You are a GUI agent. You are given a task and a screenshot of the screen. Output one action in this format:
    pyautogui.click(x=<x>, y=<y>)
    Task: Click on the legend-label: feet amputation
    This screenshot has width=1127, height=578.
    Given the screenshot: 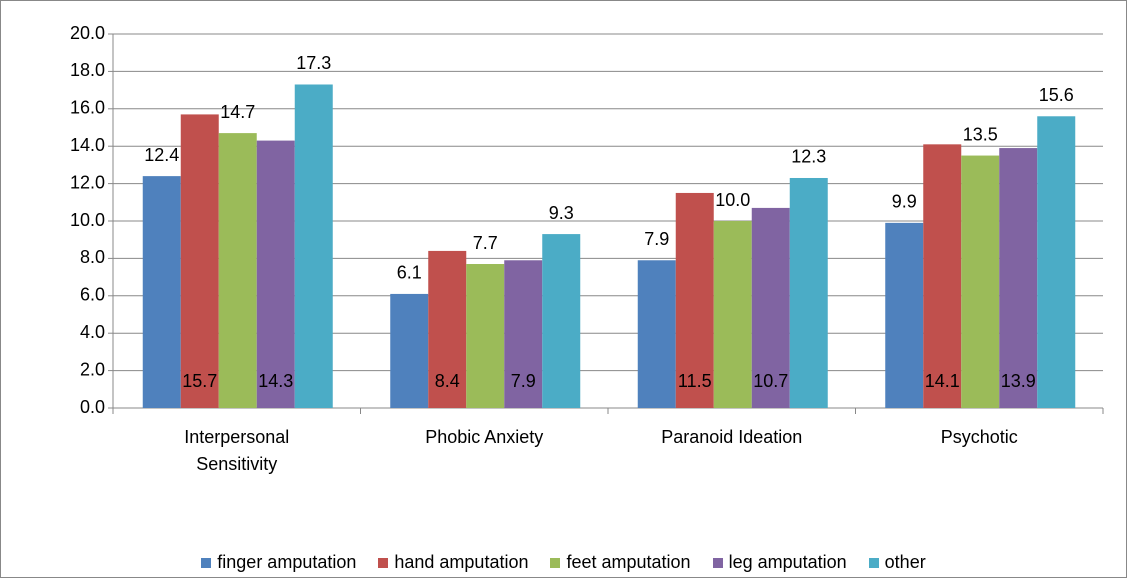 What is the action you would take?
    pyautogui.click(x=628, y=562)
    